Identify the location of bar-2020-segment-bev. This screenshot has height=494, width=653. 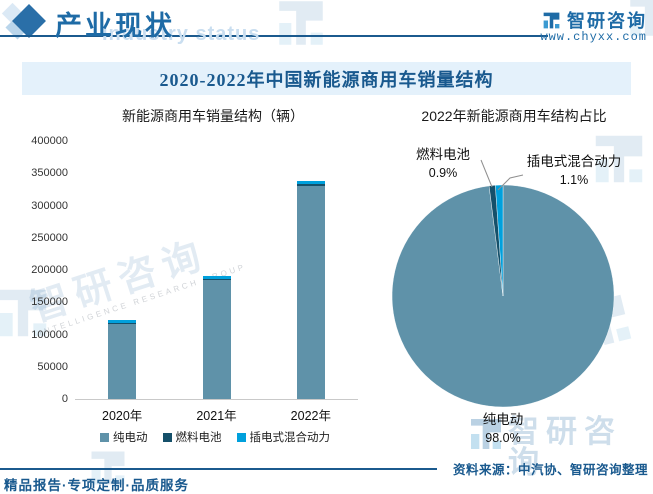
(122, 361).